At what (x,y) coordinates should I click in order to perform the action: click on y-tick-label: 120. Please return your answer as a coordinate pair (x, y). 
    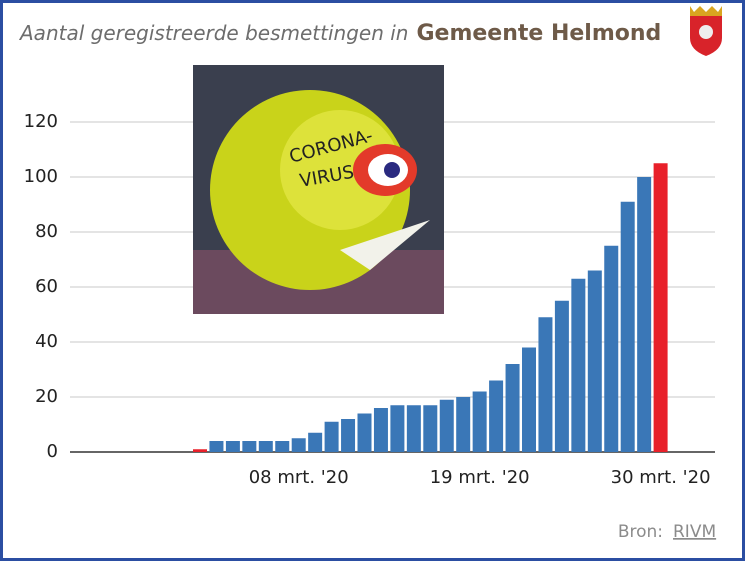
    Looking at the image, I should click on (41, 121).